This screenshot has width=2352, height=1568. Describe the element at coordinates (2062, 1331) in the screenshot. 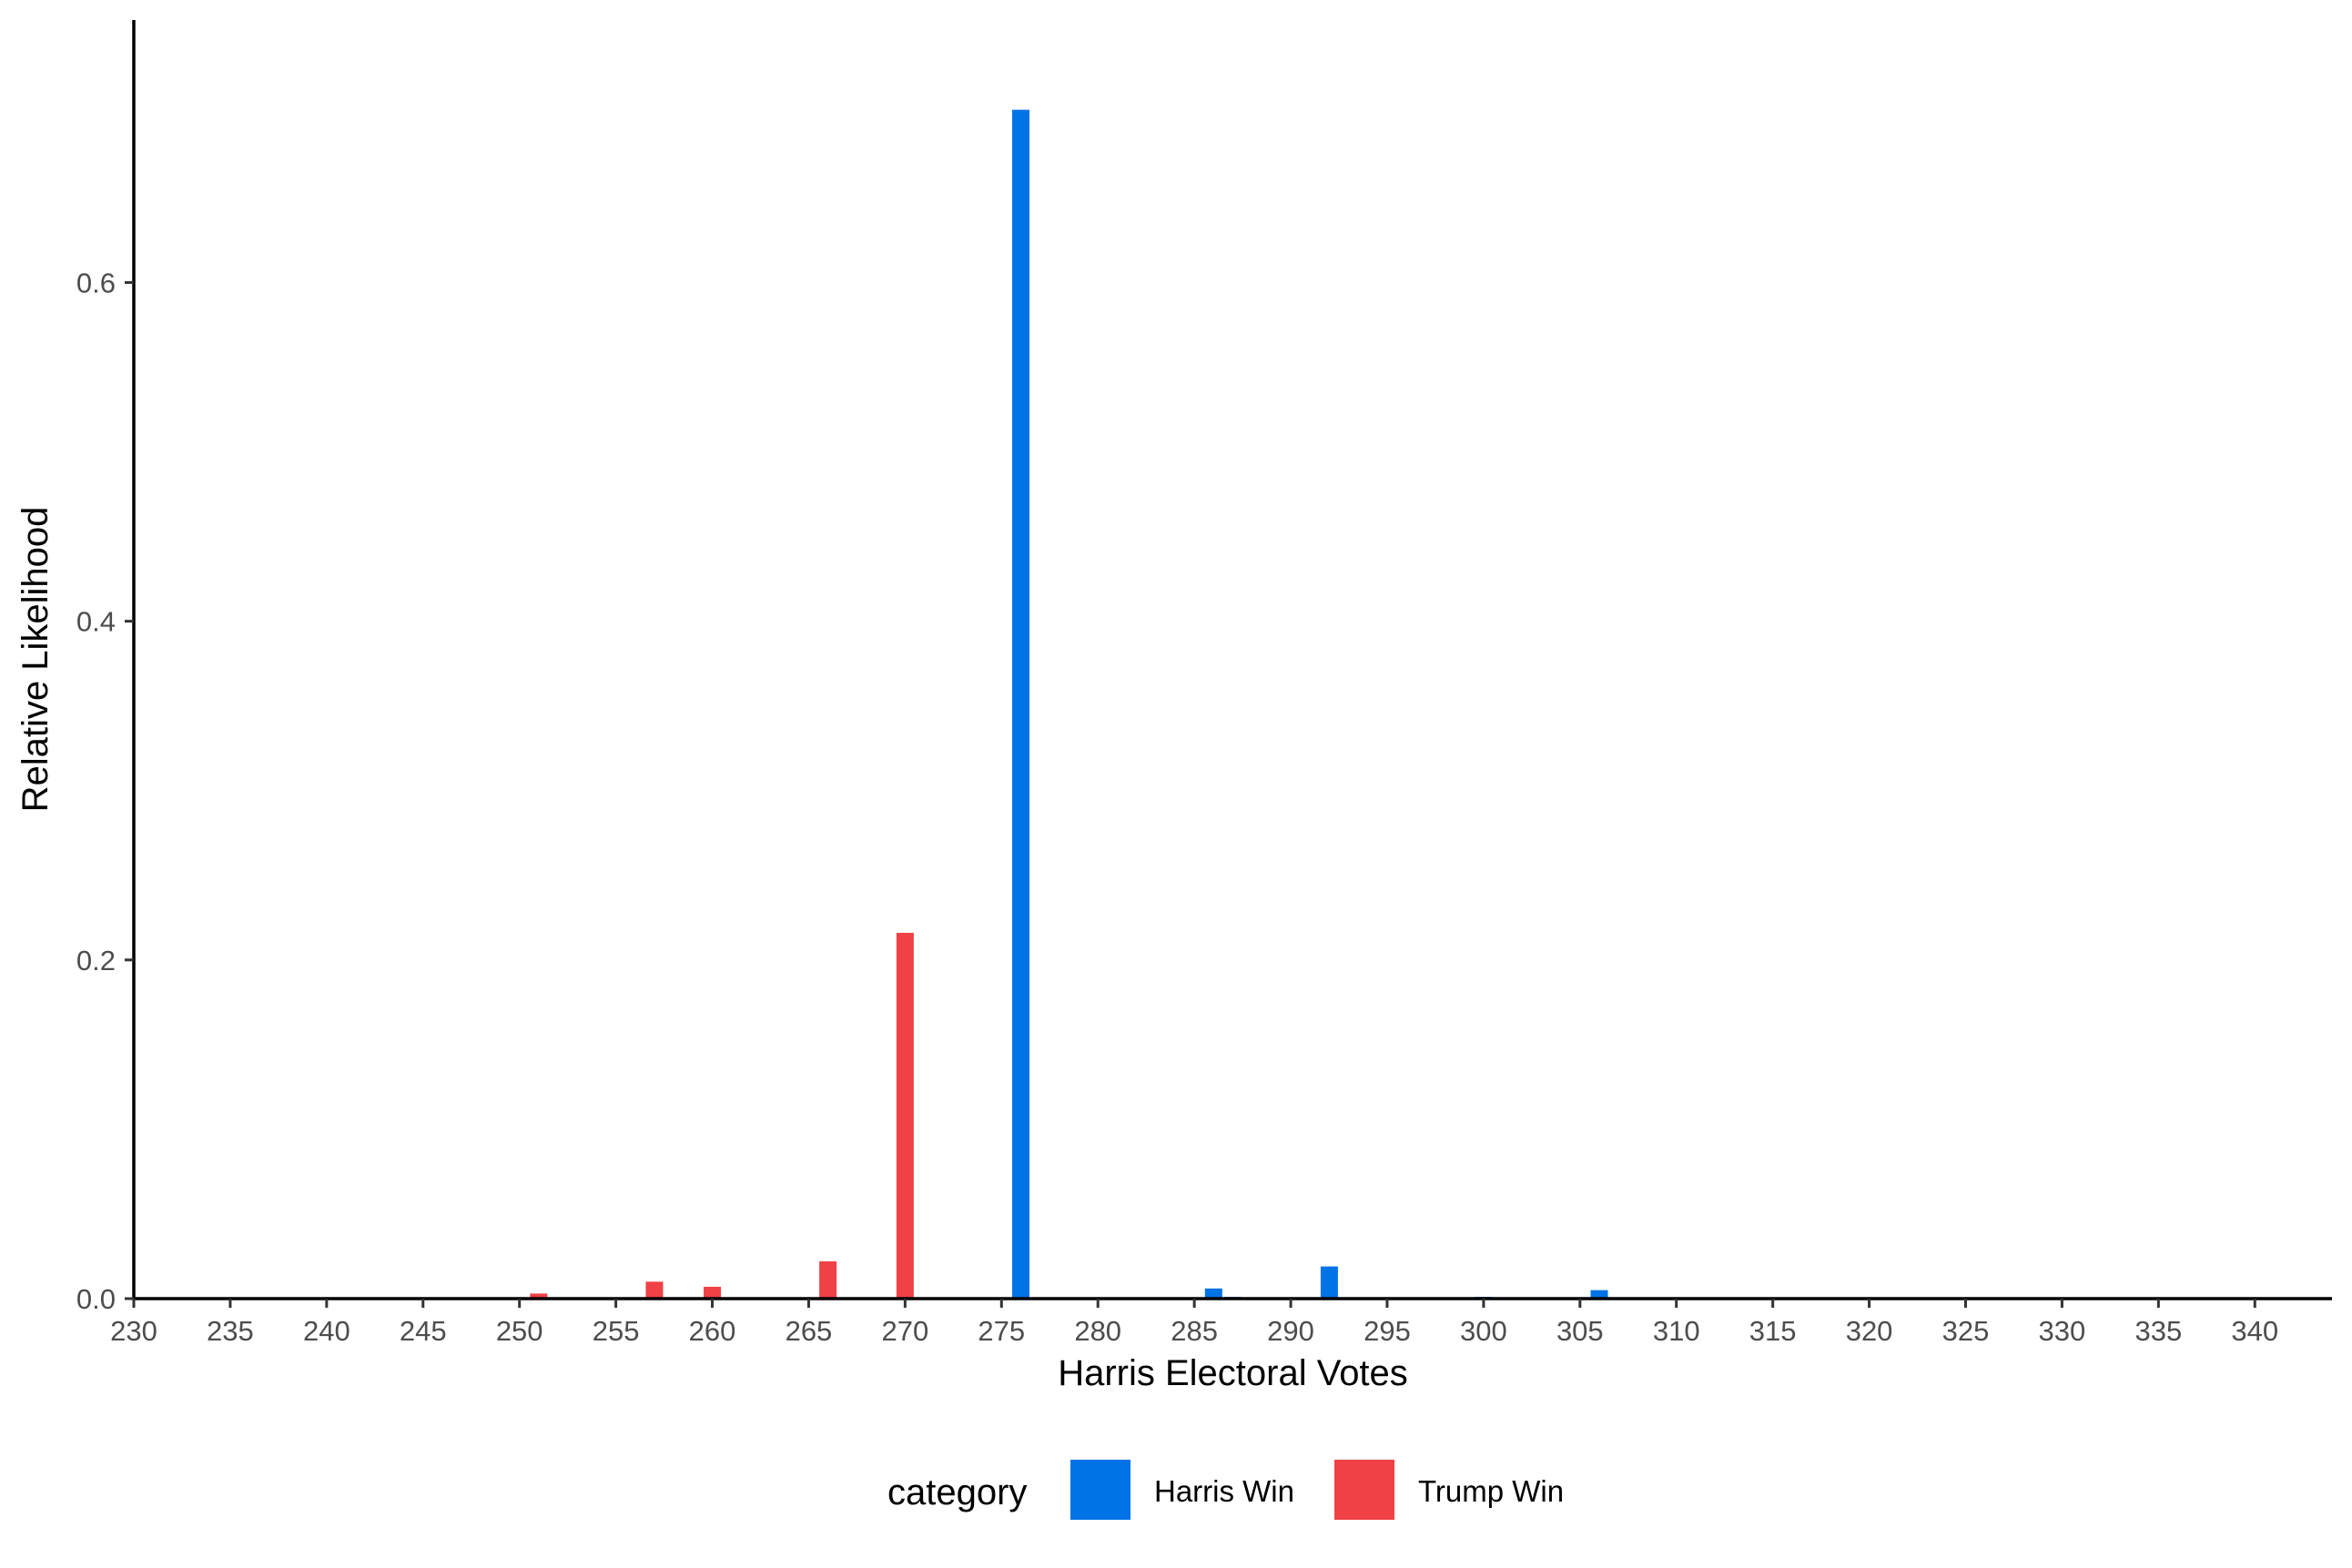

I see `x-tick-label-330: 330` at that location.